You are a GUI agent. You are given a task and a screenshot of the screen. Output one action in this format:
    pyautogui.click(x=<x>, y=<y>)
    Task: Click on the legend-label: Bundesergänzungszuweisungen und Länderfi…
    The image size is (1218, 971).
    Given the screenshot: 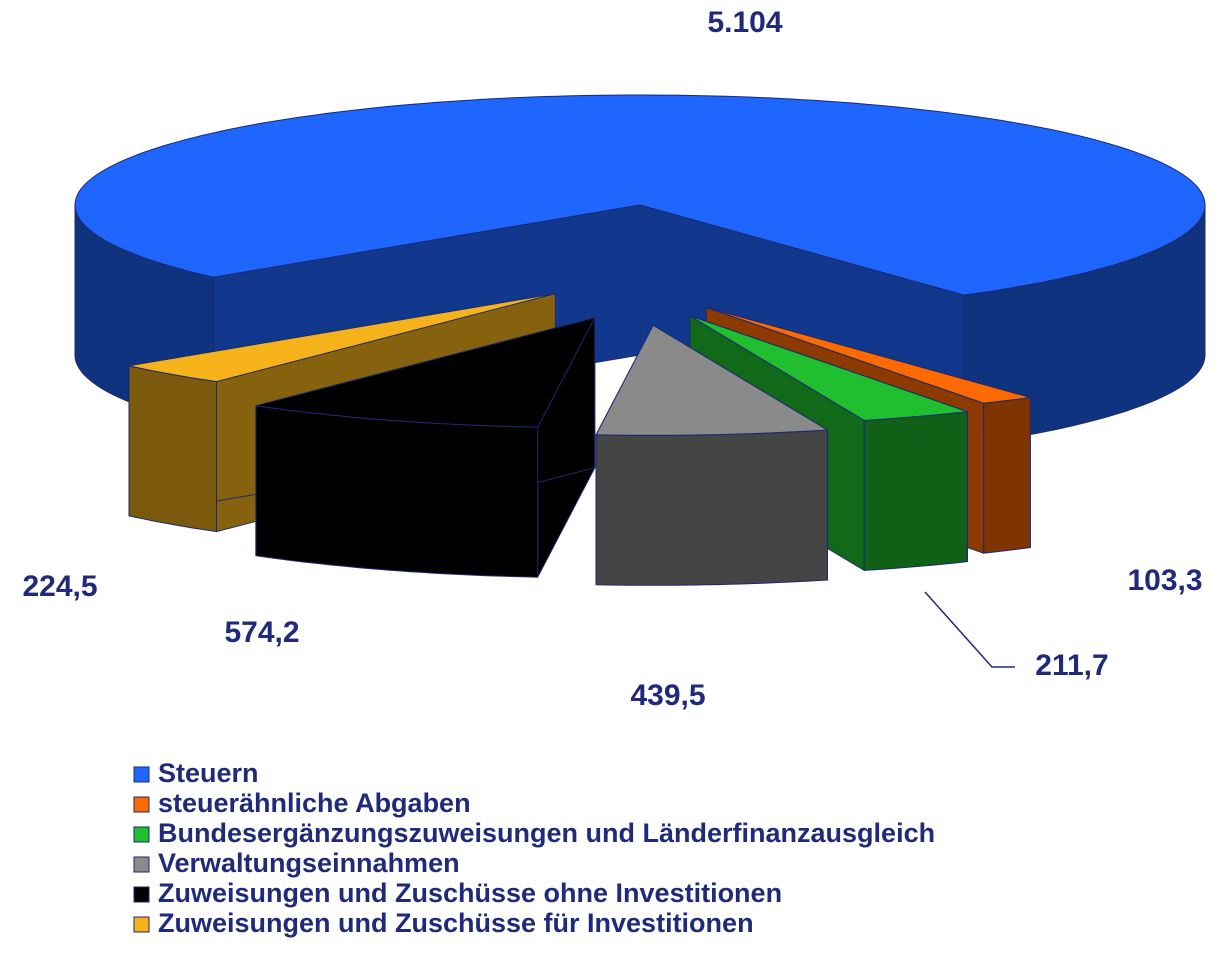 What is the action you would take?
    pyautogui.click(x=546, y=833)
    